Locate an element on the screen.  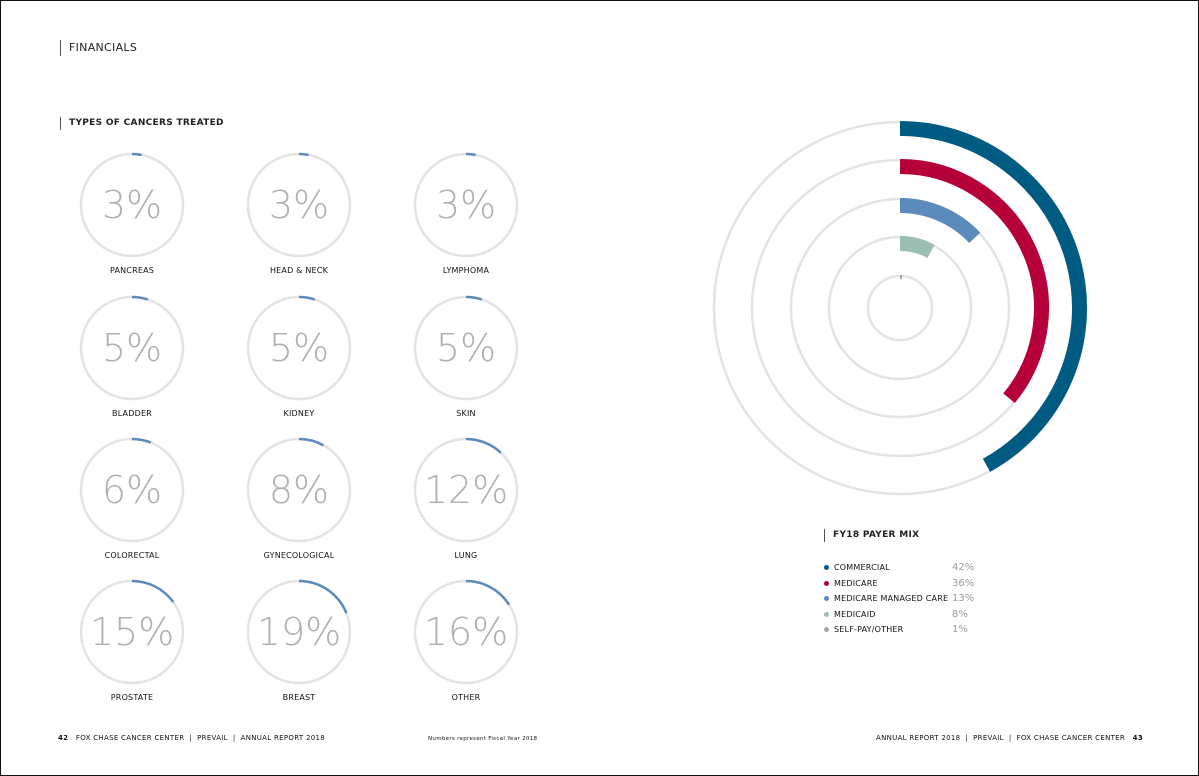
donut-label: BLADDER is located at coordinates (132, 413).